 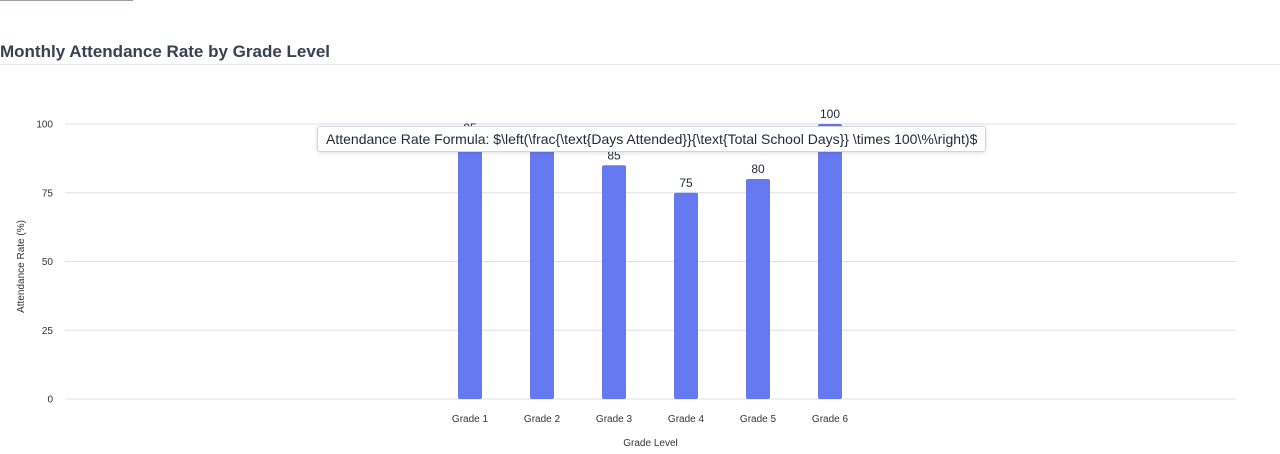 I want to click on value-label: 75, so click(x=686, y=183).